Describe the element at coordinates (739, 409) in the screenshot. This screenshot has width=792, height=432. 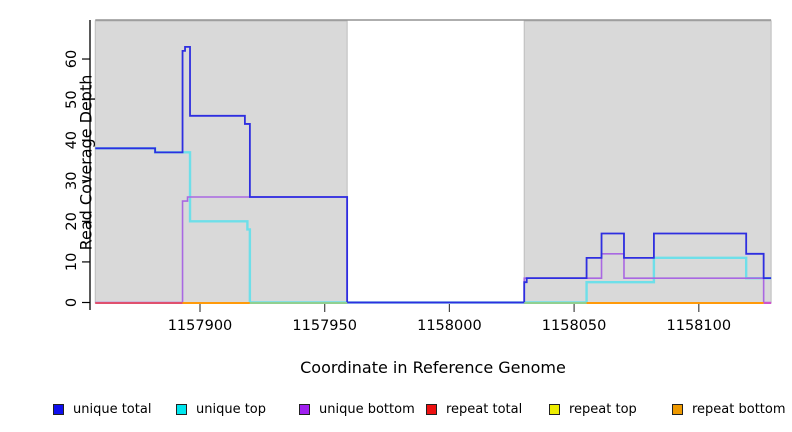
I see `legend-label: repeat bottom` at that location.